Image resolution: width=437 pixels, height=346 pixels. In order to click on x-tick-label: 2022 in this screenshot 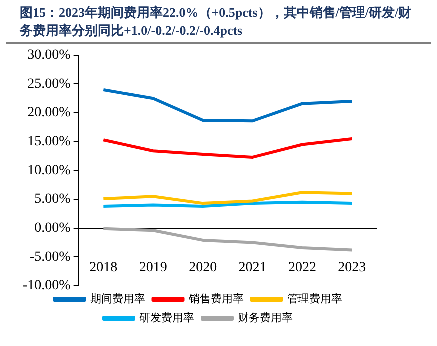, I will do `click(302, 268)`.